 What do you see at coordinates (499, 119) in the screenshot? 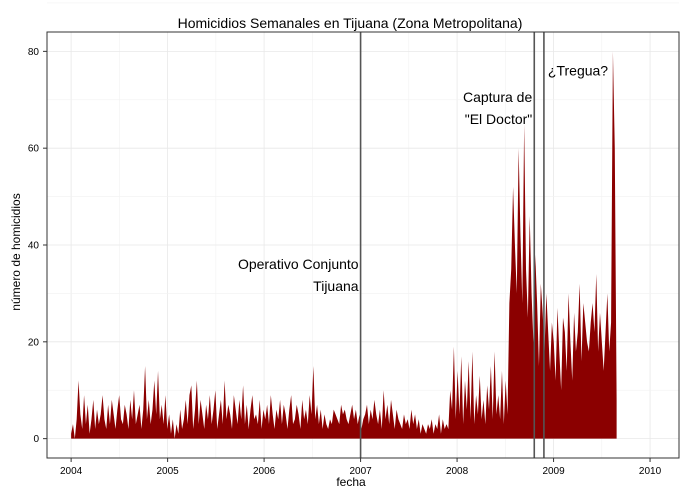
I see `event-label: "El Doctor"` at bounding box center [499, 119].